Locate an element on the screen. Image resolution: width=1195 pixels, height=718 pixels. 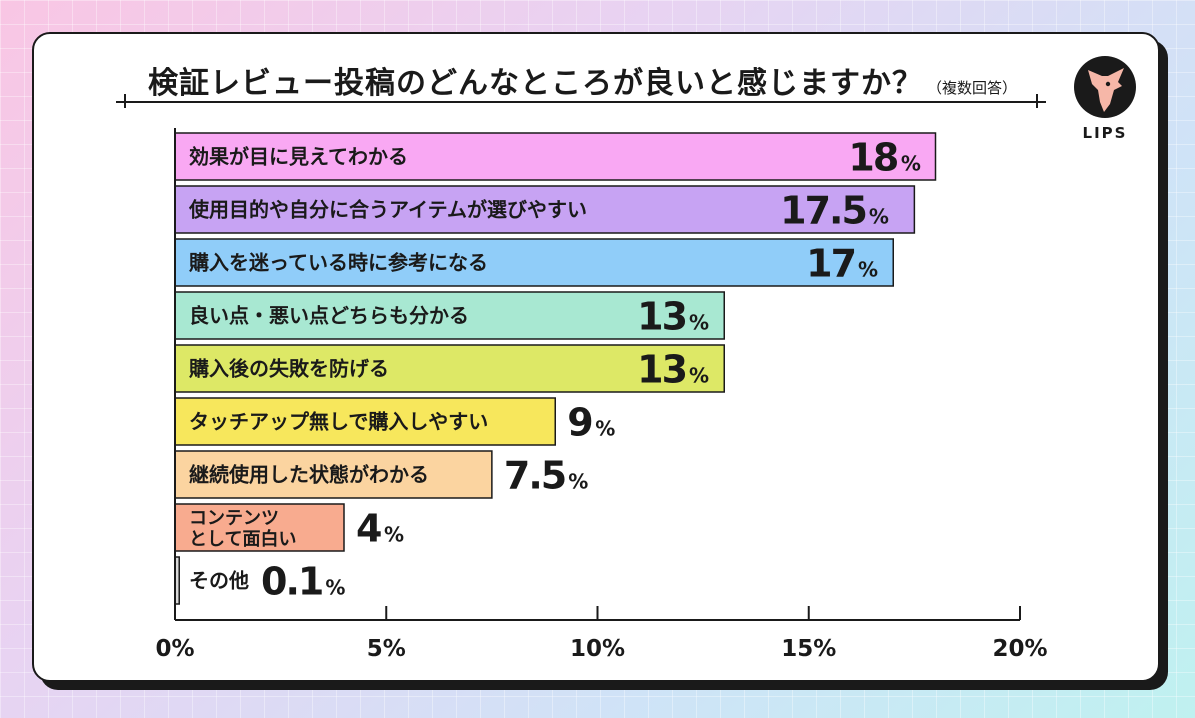
data-label: 4 is located at coordinates (368, 529).